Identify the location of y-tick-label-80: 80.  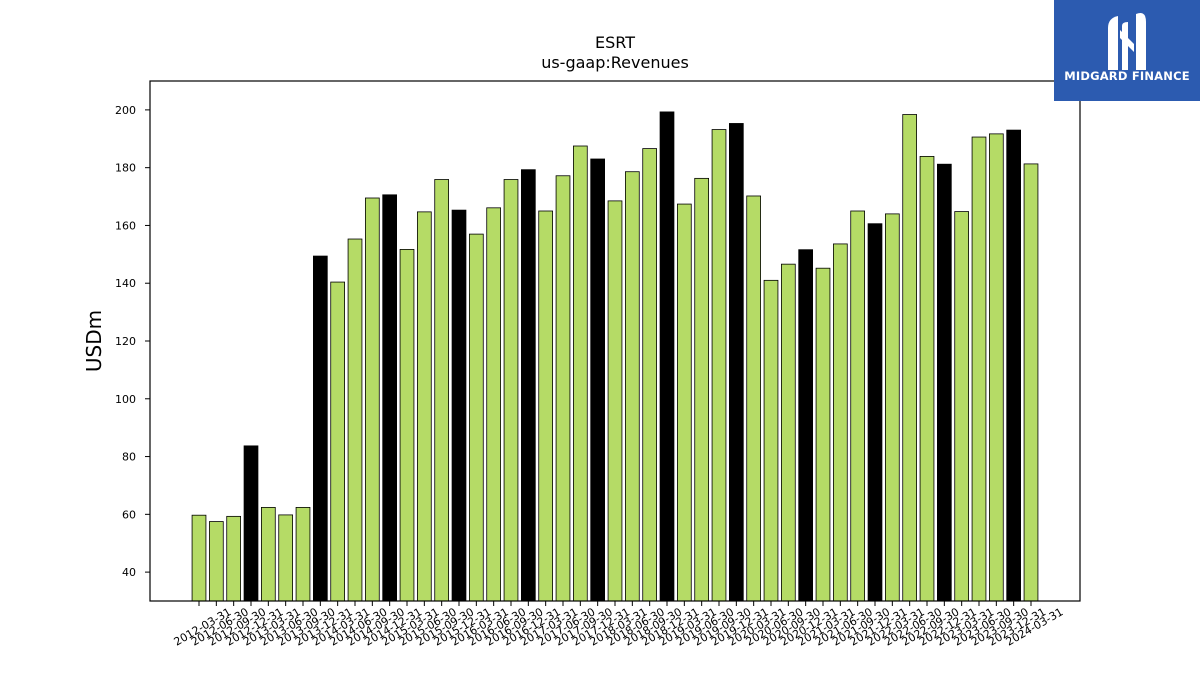
(129, 457).